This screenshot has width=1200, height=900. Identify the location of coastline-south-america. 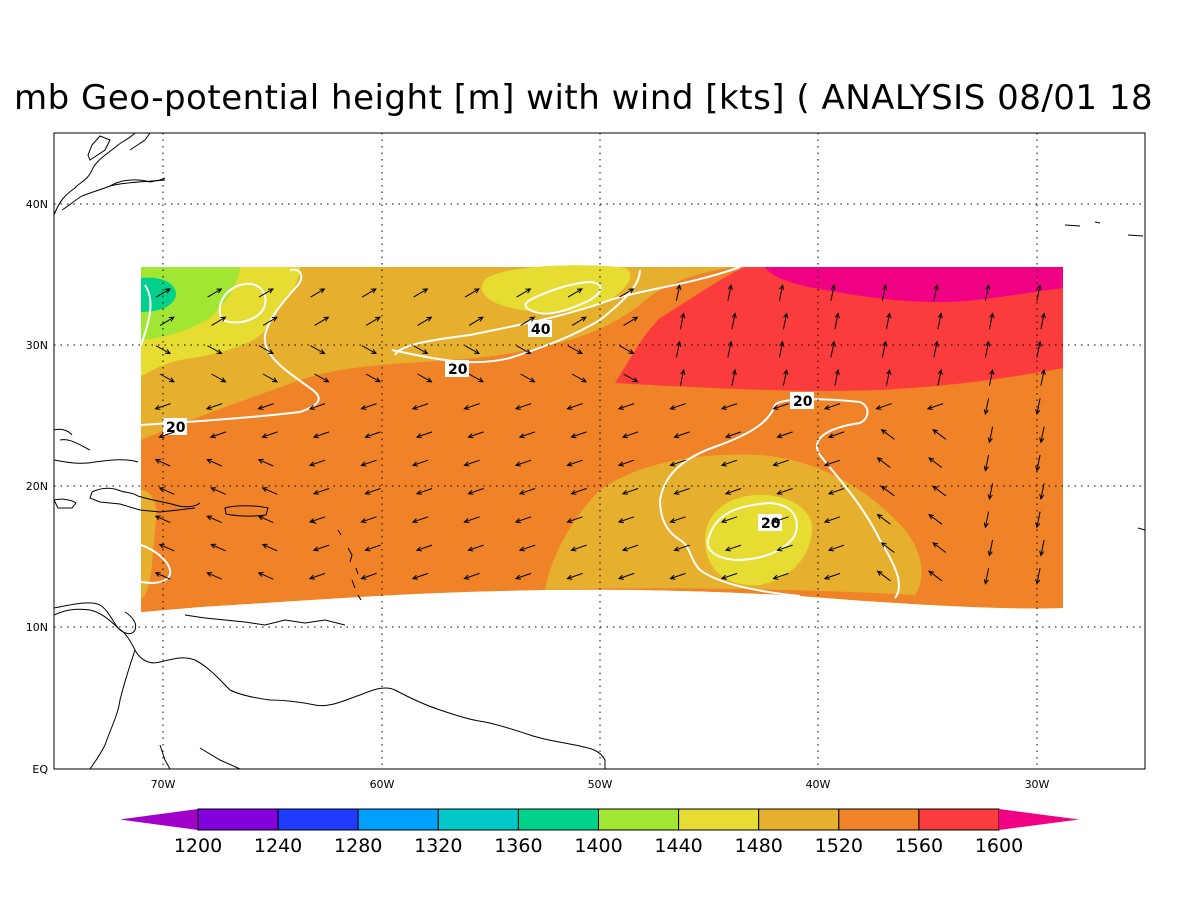
(330, 688).